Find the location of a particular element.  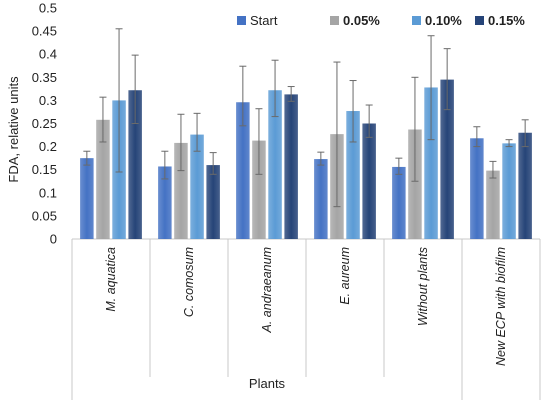

bar-0-10-a-andraeanum is located at coordinates (275, 165).